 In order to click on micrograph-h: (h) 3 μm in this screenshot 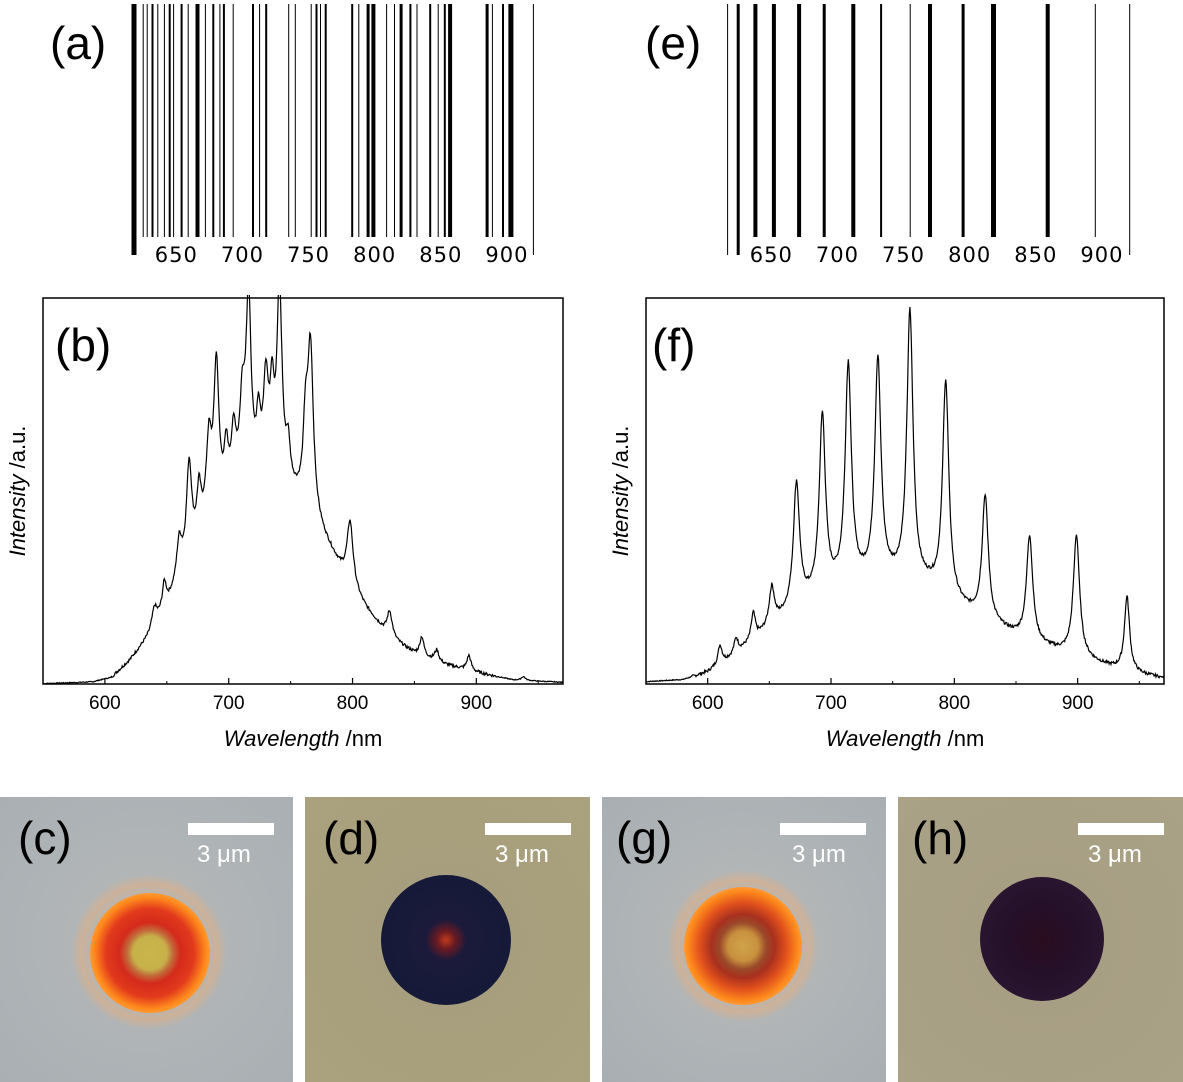, I will do `click(1040, 939)`.